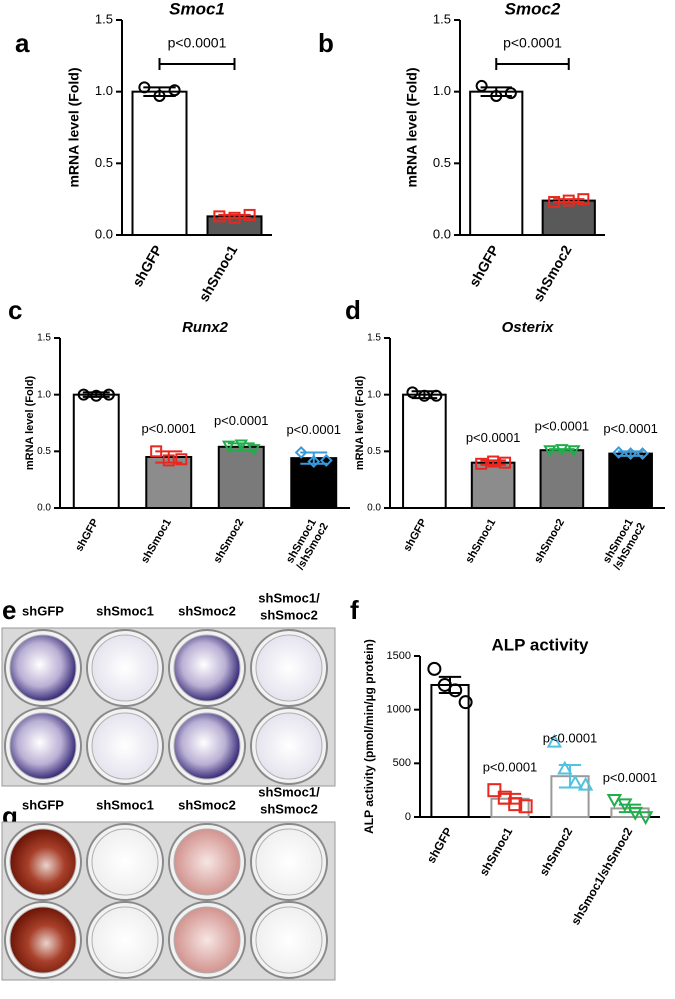  Describe the element at coordinates (205, 327) in the screenshot. I see `chart-title: Runx2` at that location.